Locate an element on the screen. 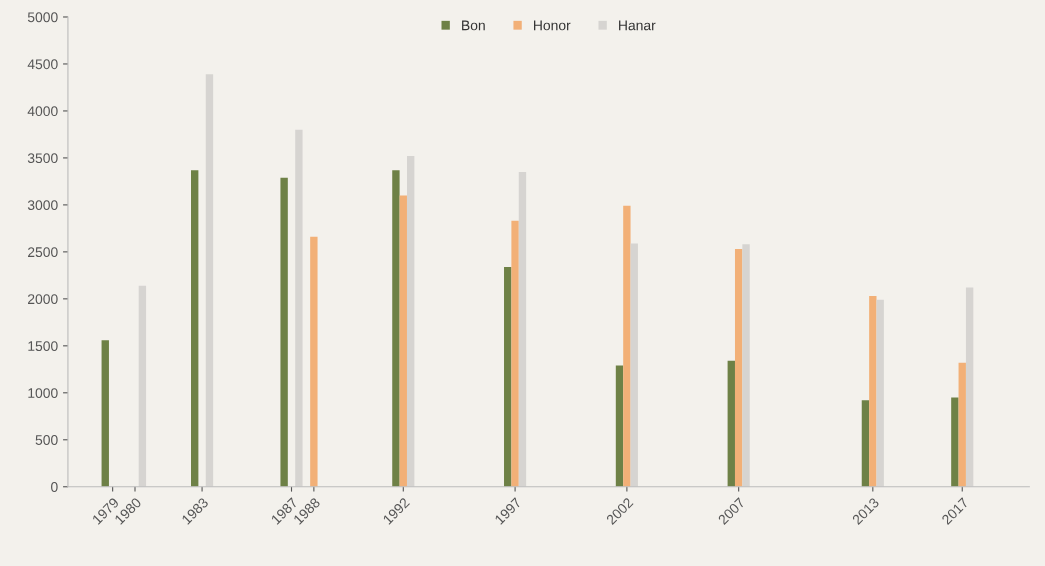  y-tick-label: 1000 is located at coordinates (43, 393).